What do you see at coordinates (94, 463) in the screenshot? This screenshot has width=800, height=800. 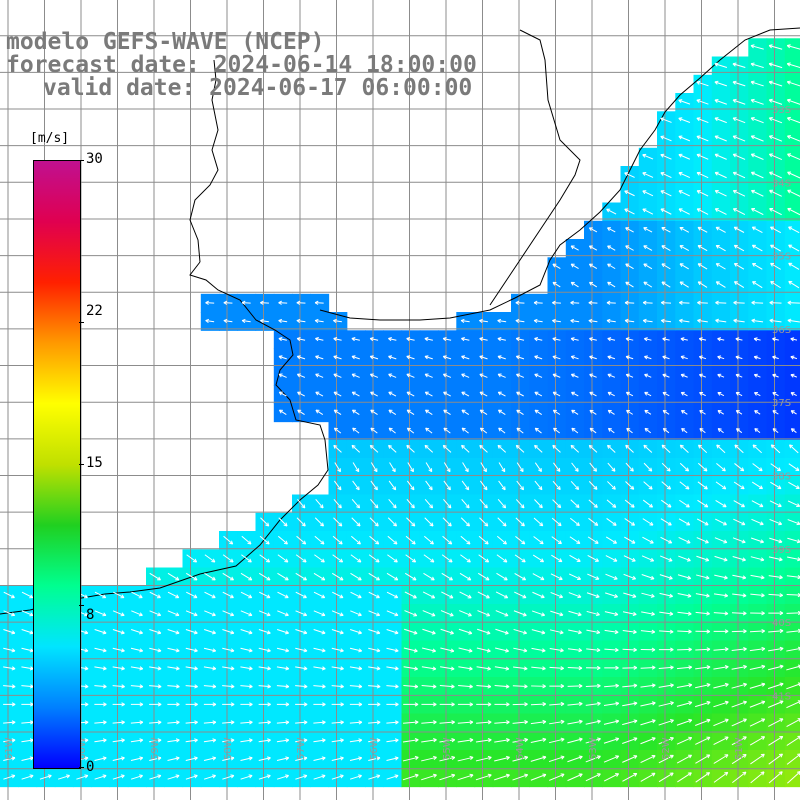 I see `colorbar-tick-15: 15` at bounding box center [94, 463].